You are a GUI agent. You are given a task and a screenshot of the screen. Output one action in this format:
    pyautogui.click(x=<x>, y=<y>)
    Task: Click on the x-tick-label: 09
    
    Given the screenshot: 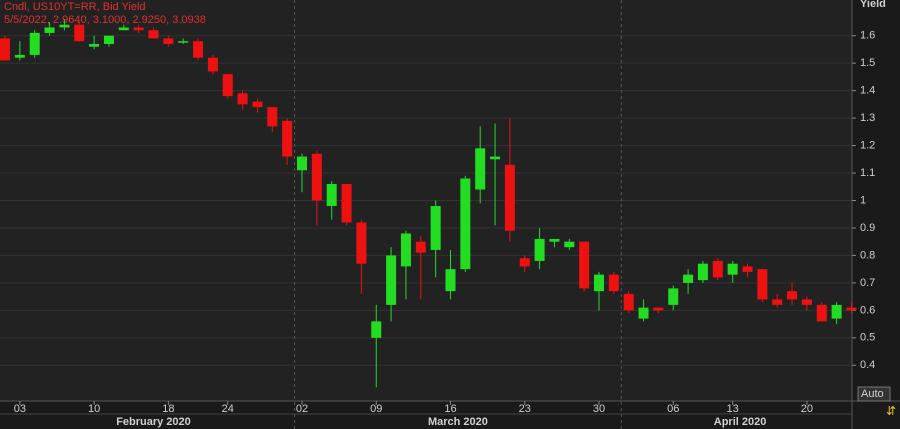 What is the action you would take?
    pyautogui.click(x=376, y=409)
    